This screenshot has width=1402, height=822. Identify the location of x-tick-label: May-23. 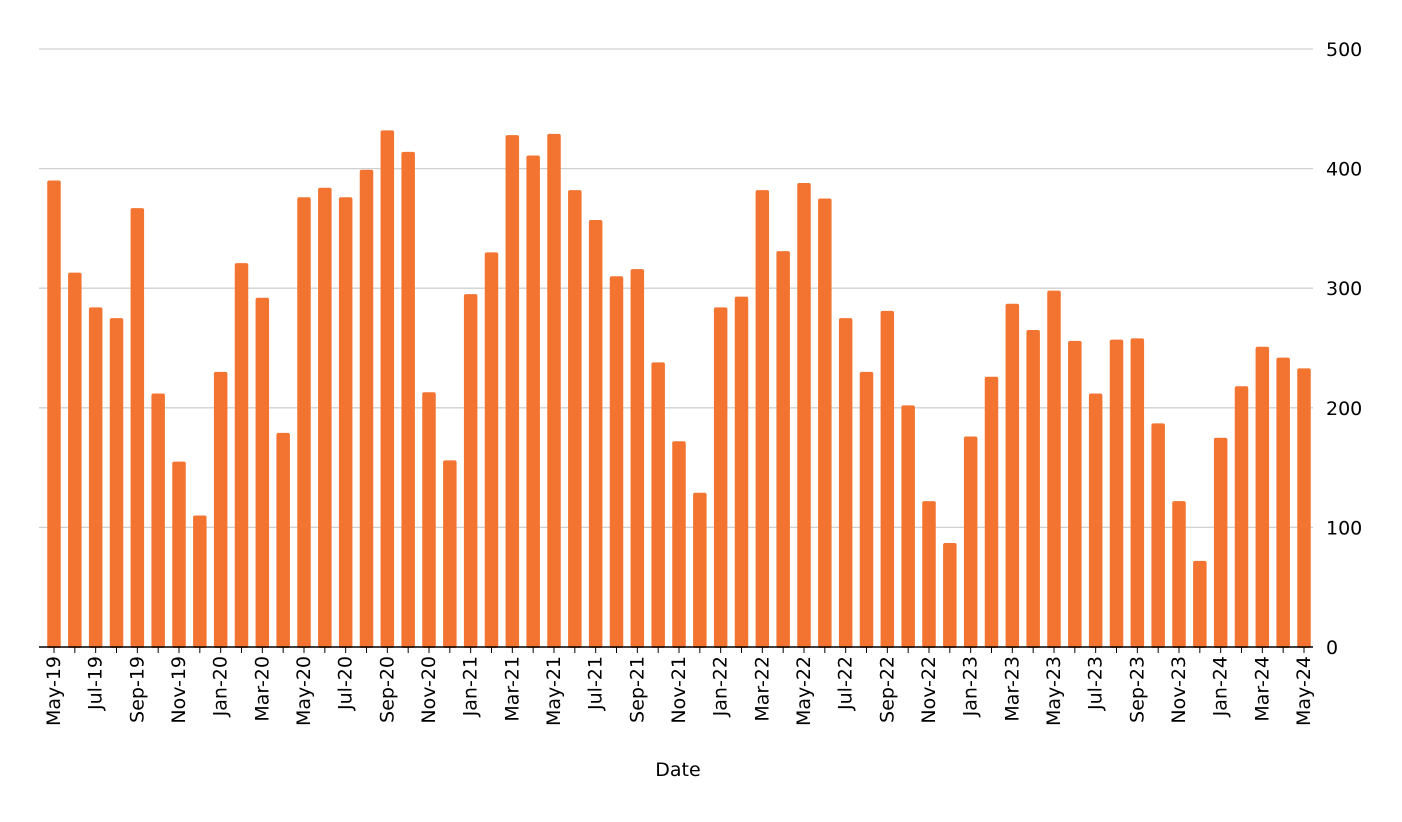
(1054, 691).